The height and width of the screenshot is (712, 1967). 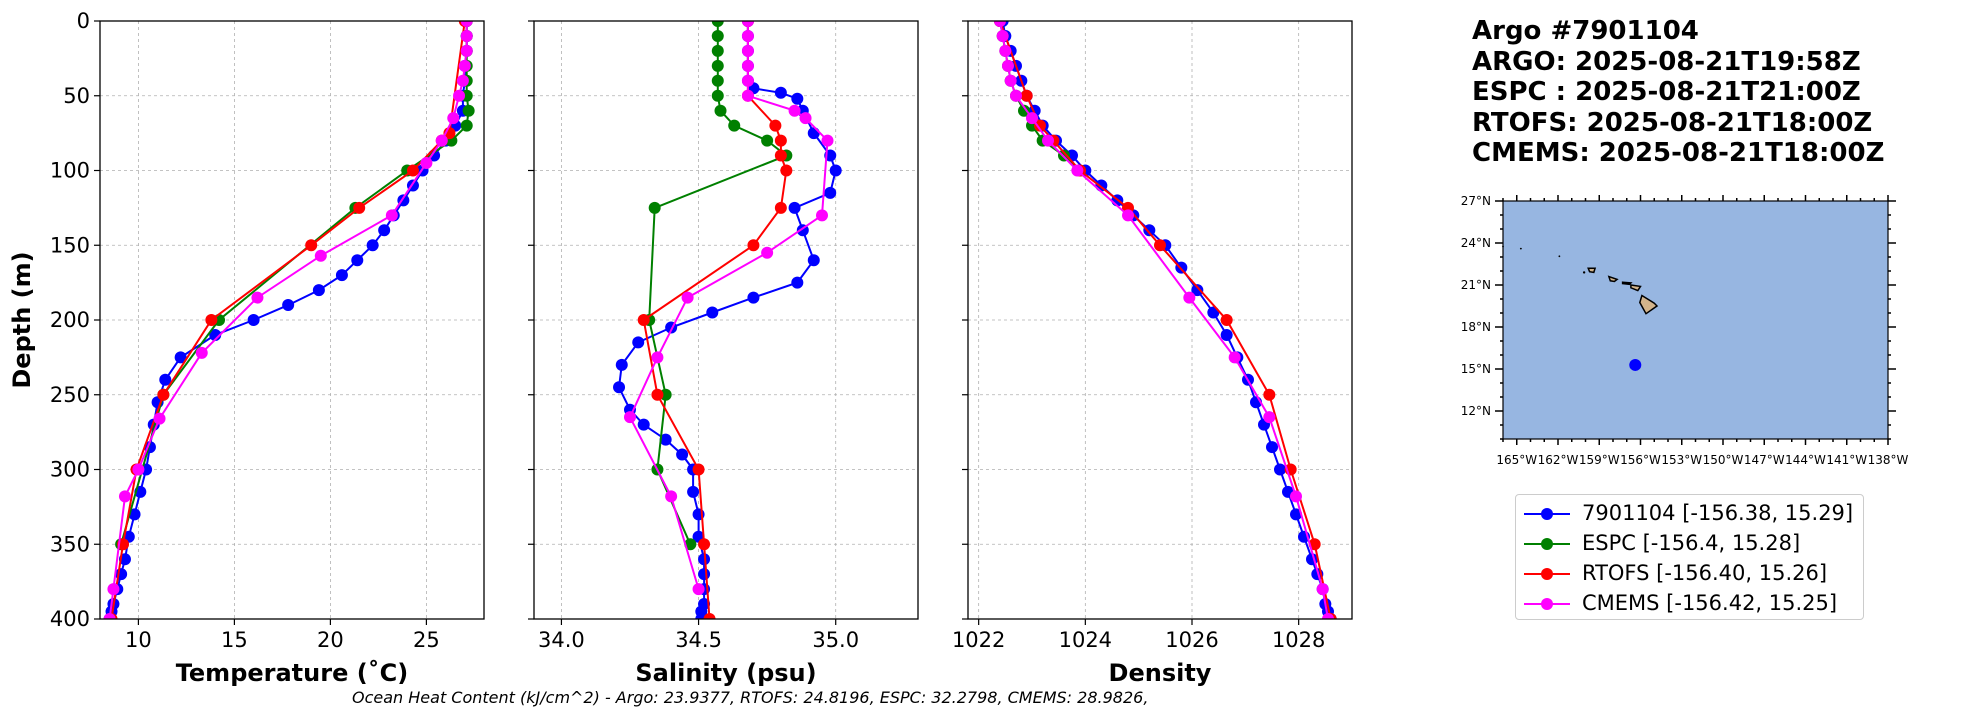 I want to click on y-axis-label: Depth (m), so click(x=22, y=319).